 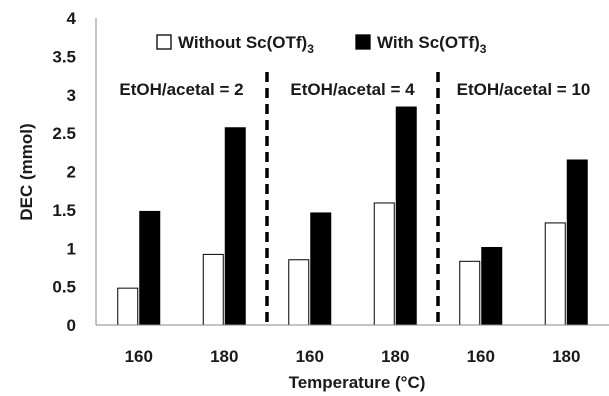 What do you see at coordinates (64, 210) in the screenshot?
I see `y-tick-label: 1.5` at bounding box center [64, 210].